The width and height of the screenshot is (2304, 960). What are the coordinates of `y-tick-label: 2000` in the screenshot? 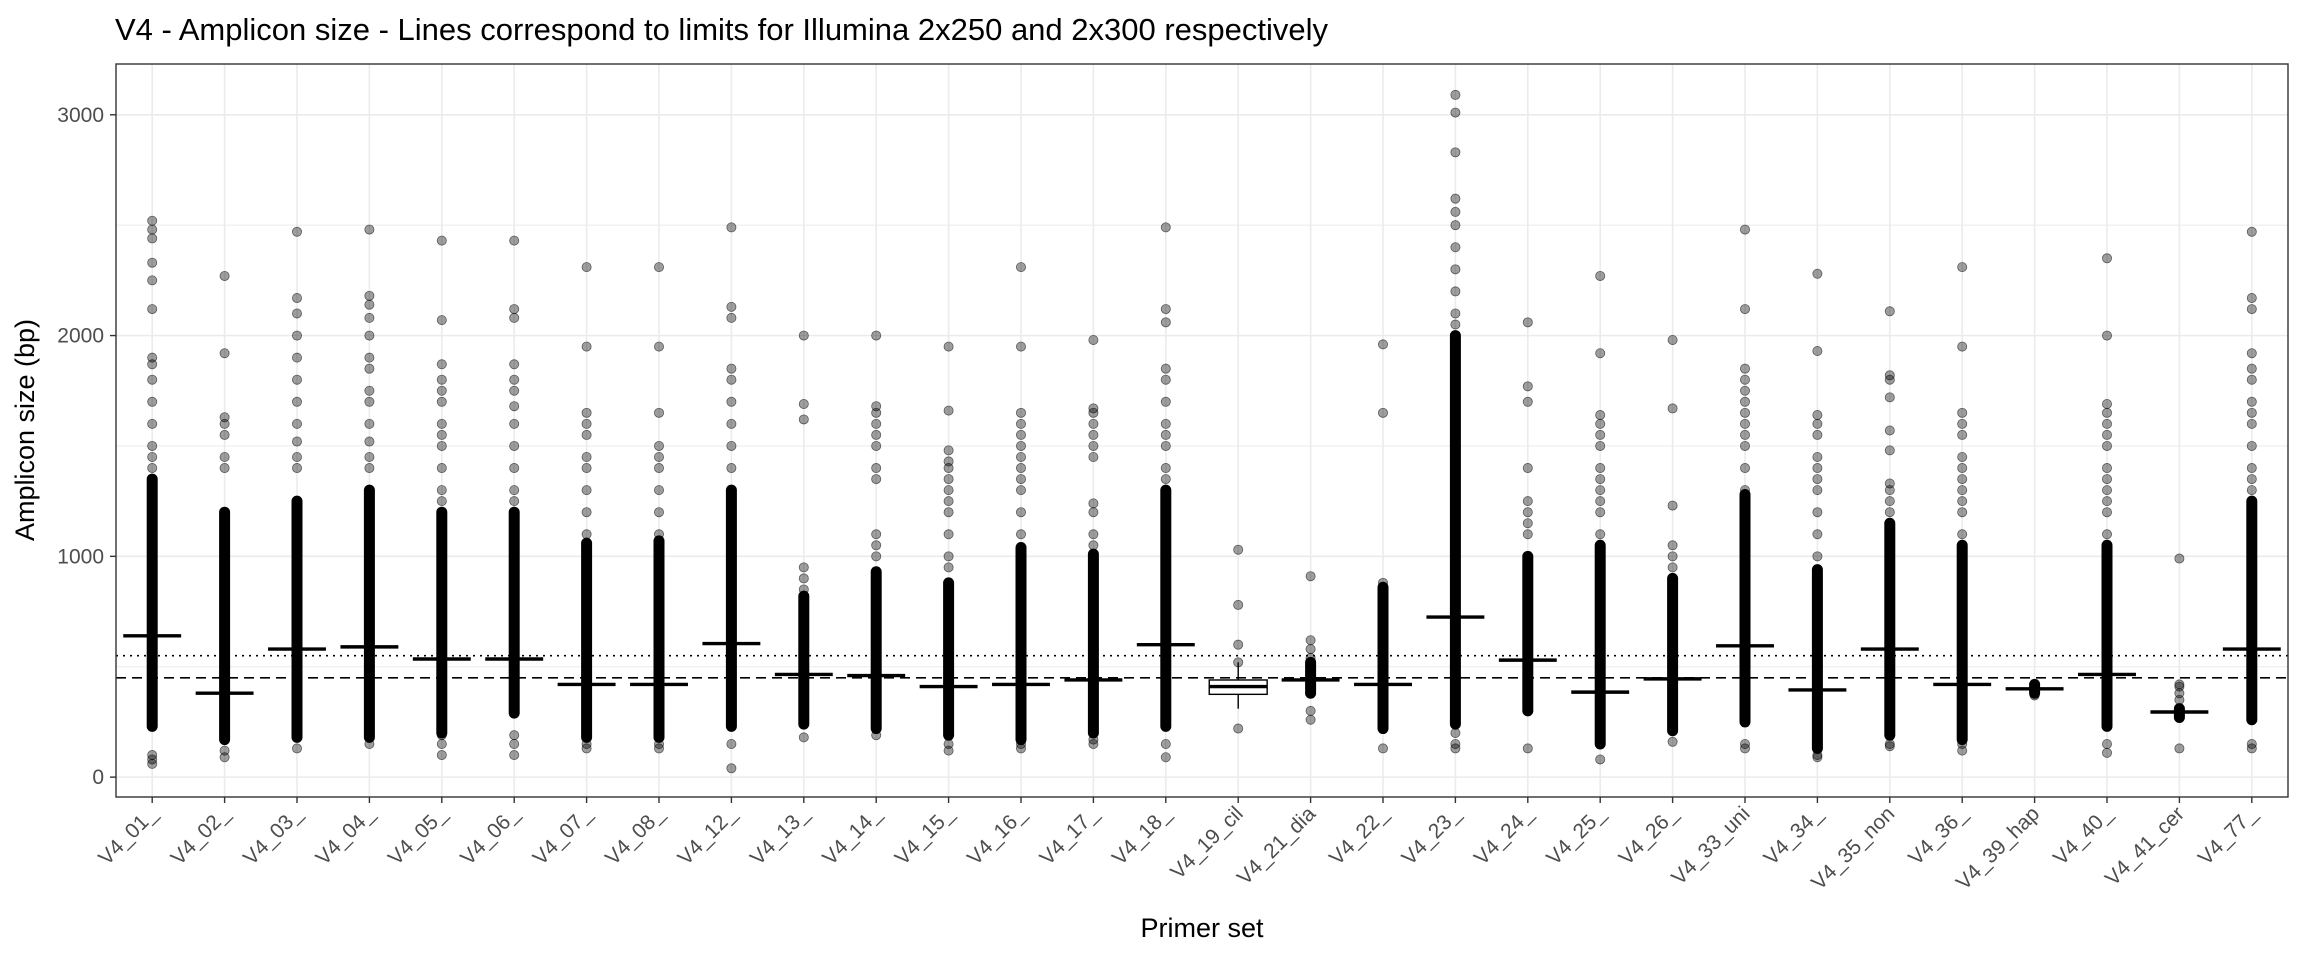 It's located at (80, 336).